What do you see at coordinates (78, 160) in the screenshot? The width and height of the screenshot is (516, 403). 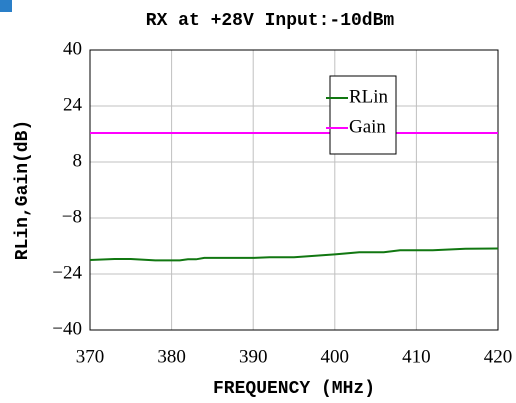 I see `y-tick-label: 8` at bounding box center [78, 160].